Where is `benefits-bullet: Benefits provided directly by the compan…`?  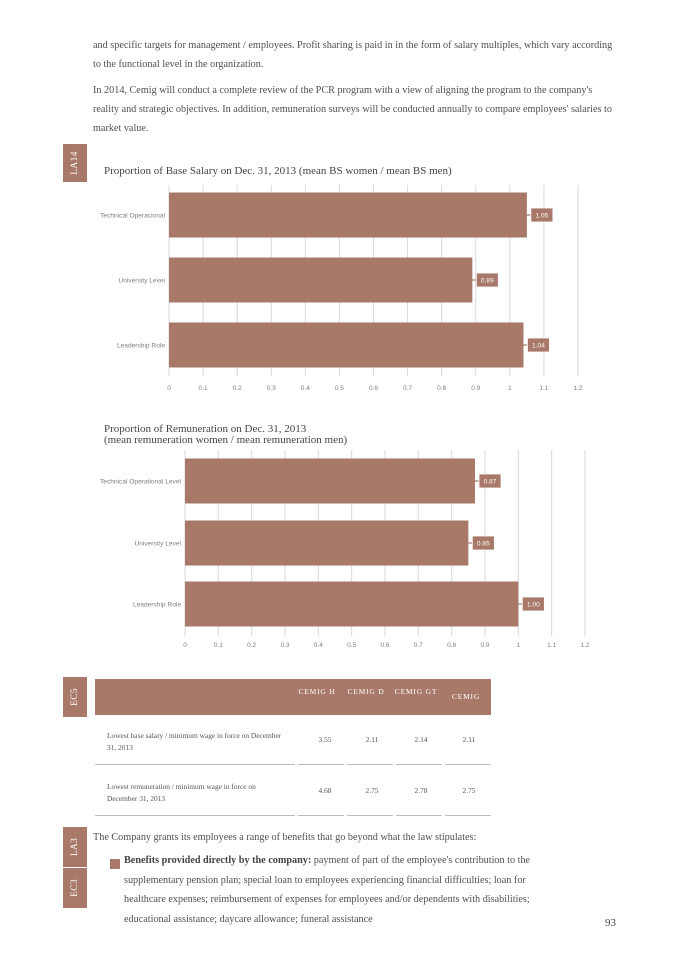 benefits-bullet: Benefits provided directly by the compan… is located at coordinates (329, 890).